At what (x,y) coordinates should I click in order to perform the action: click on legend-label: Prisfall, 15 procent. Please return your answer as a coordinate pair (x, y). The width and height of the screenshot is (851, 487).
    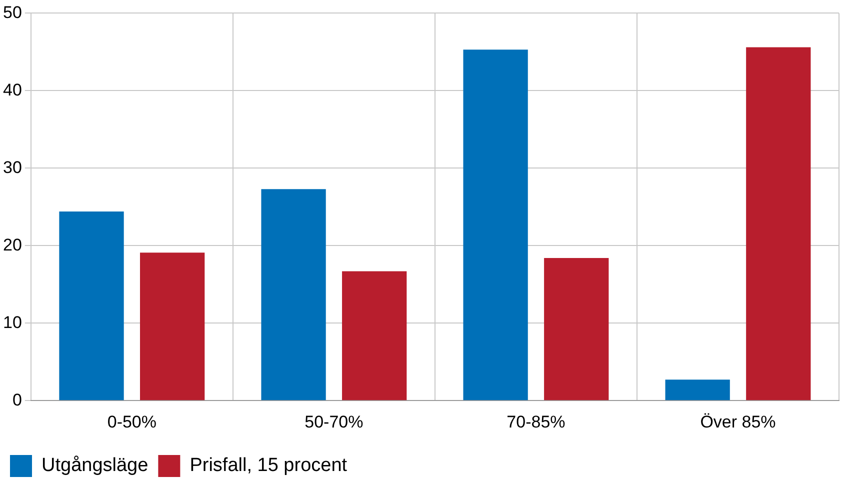
    Looking at the image, I should click on (269, 465).